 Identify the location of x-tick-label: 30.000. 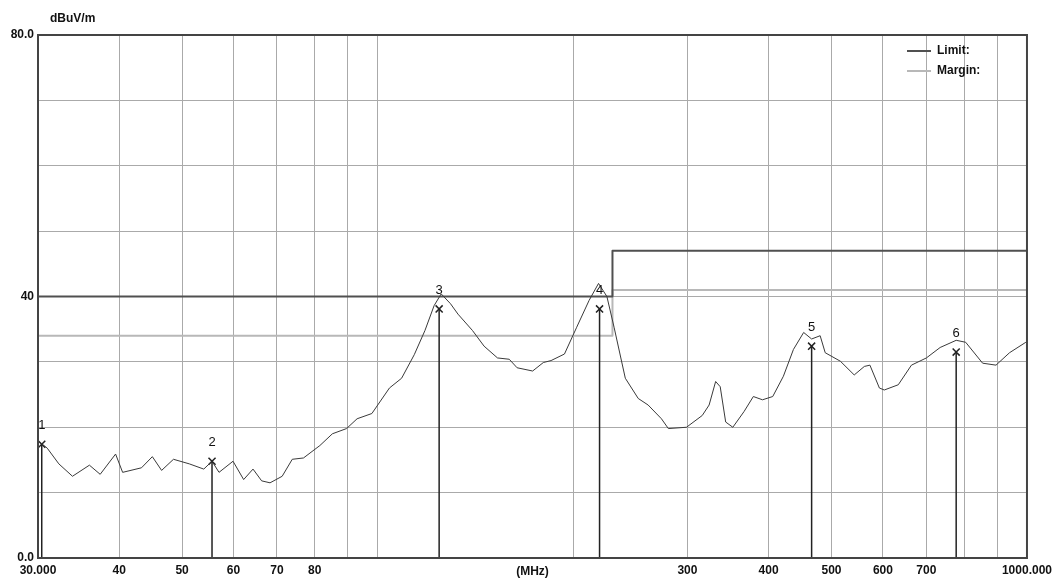
(38, 569).